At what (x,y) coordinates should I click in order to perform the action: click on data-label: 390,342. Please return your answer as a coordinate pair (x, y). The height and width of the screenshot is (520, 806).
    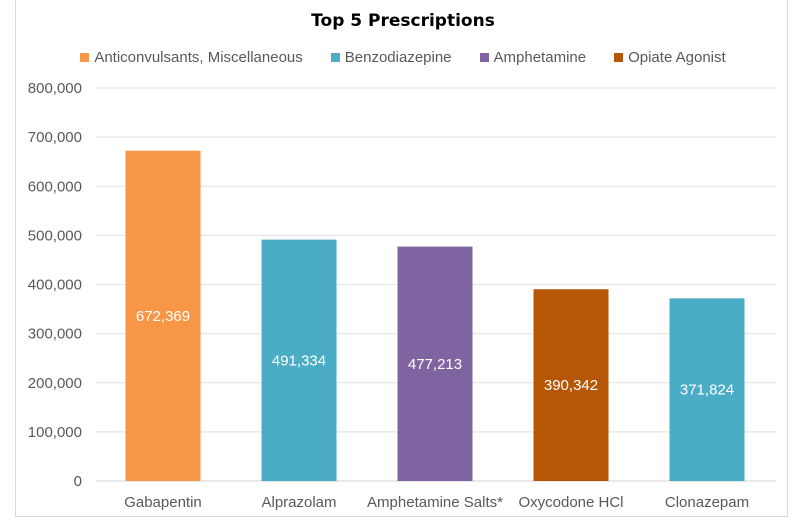
    Looking at the image, I should click on (571, 385).